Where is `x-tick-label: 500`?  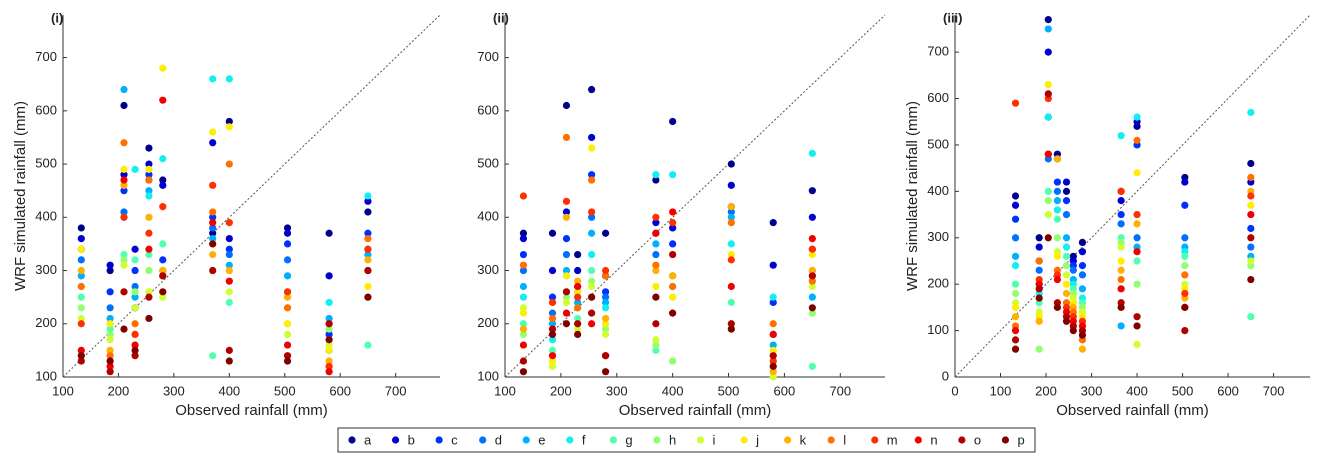 x-tick-label: 500 is located at coordinates (729, 390).